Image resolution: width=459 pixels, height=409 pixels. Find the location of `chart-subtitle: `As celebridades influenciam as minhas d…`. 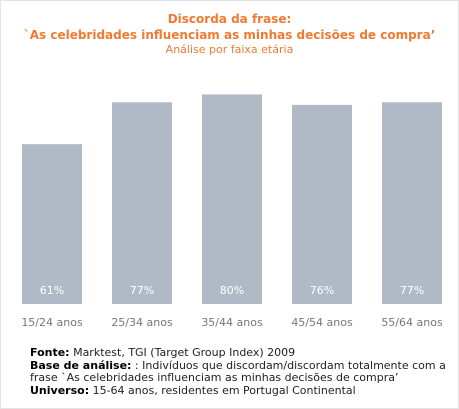

chart-subtitle: `As celebridades influenciam as minhas d… is located at coordinates (229, 35).